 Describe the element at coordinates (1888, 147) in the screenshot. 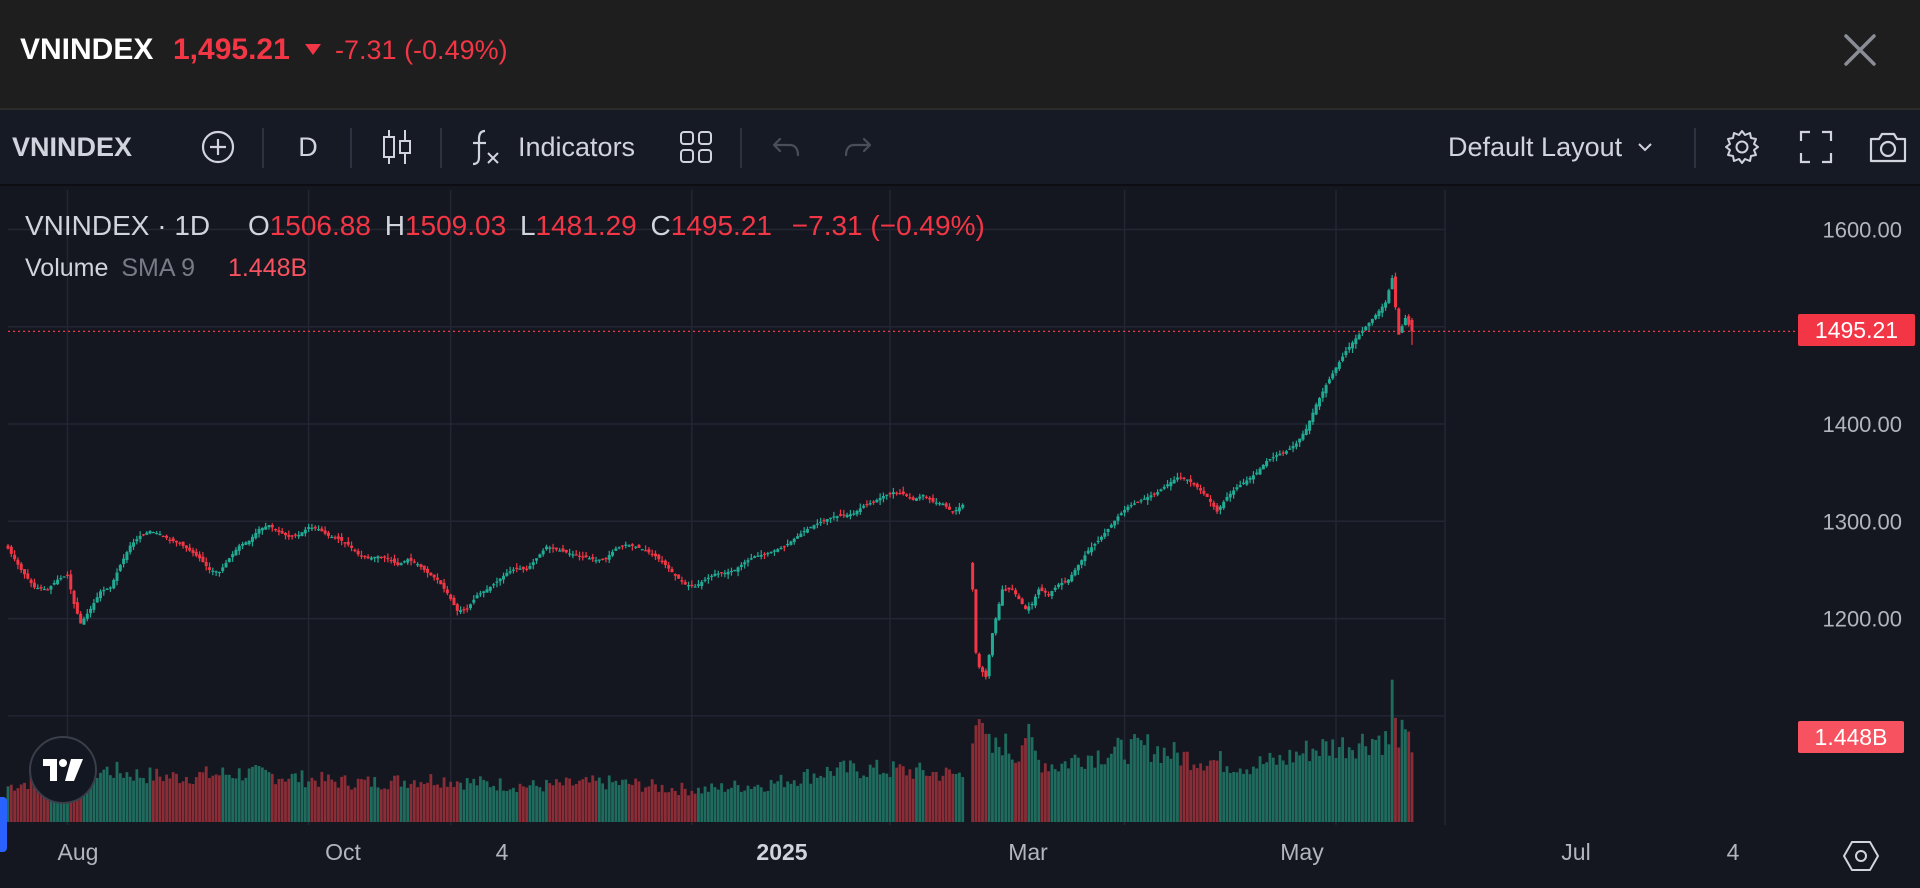

I see `snapshot-button` at that location.